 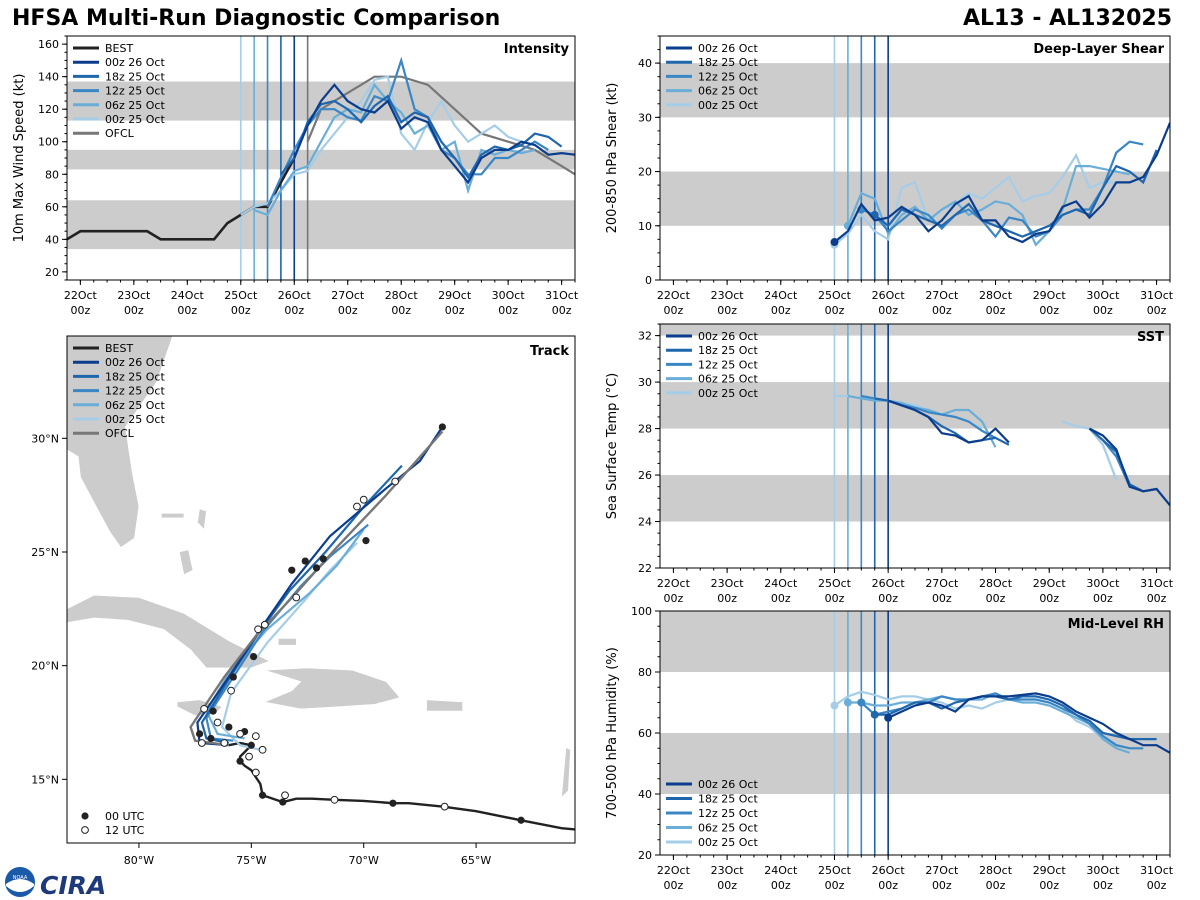 I want to click on sst-ytick-label: 26, so click(x=645, y=475).